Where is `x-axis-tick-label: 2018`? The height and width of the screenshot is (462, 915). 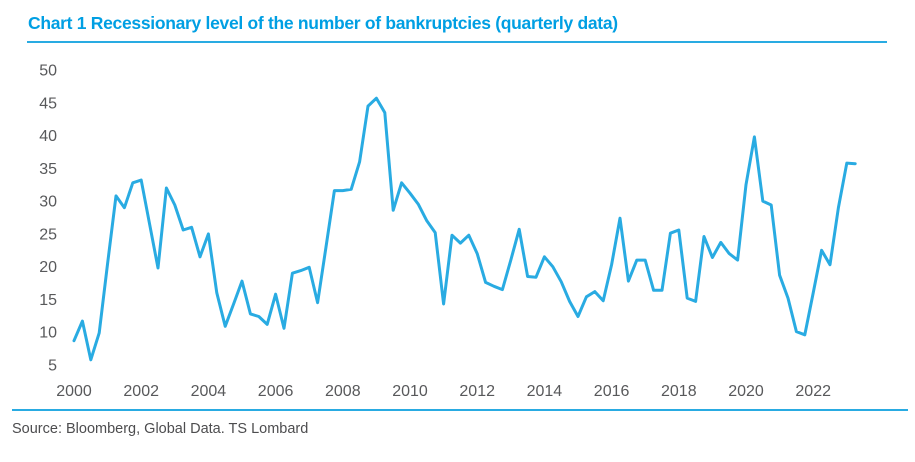 x-axis-tick-label: 2018 is located at coordinates (679, 391).